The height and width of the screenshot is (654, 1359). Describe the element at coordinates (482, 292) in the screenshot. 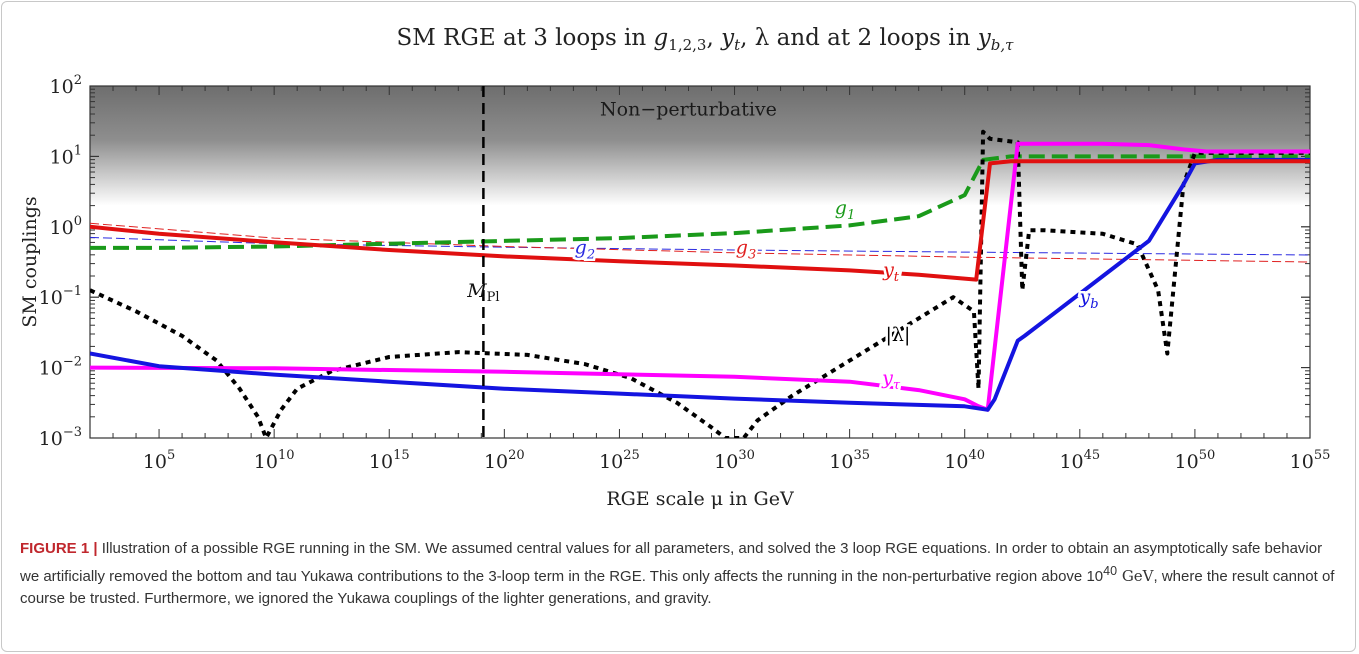

I see `planck-mass-label: MPl` at that location.